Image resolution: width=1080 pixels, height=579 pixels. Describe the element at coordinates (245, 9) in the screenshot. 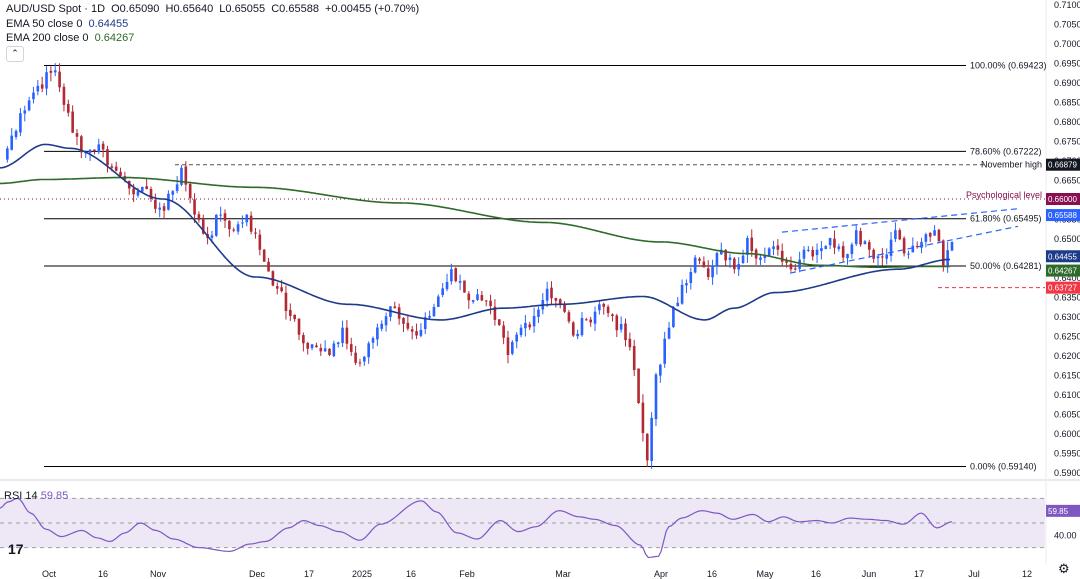

I see `low-value: 0.65055` at that location.